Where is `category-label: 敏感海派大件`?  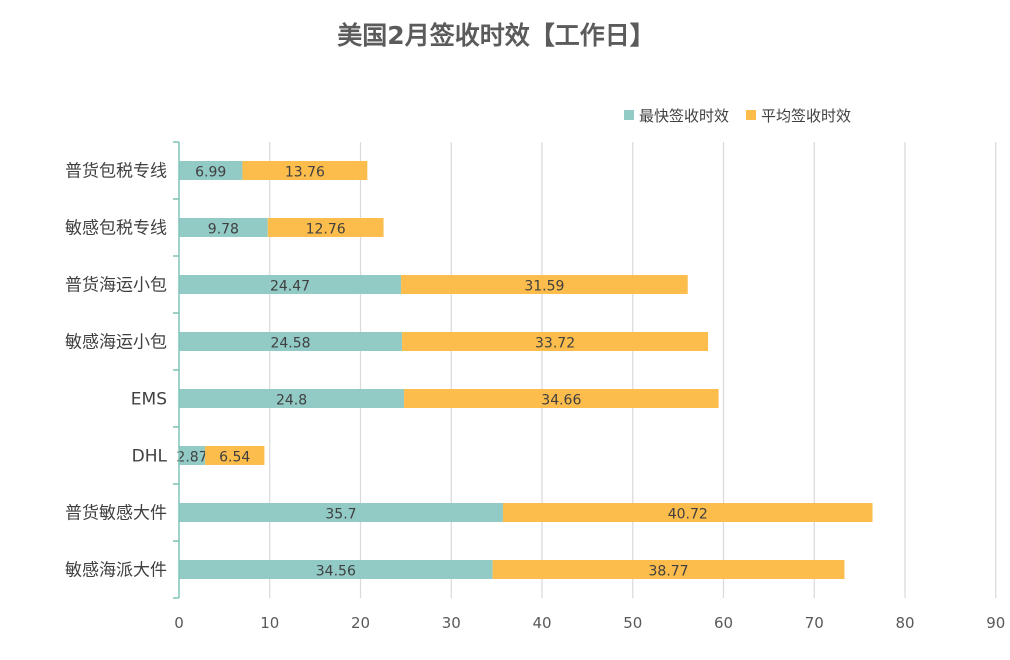
category-label: 敏感海派大件 is located at coordinates (116, 571).